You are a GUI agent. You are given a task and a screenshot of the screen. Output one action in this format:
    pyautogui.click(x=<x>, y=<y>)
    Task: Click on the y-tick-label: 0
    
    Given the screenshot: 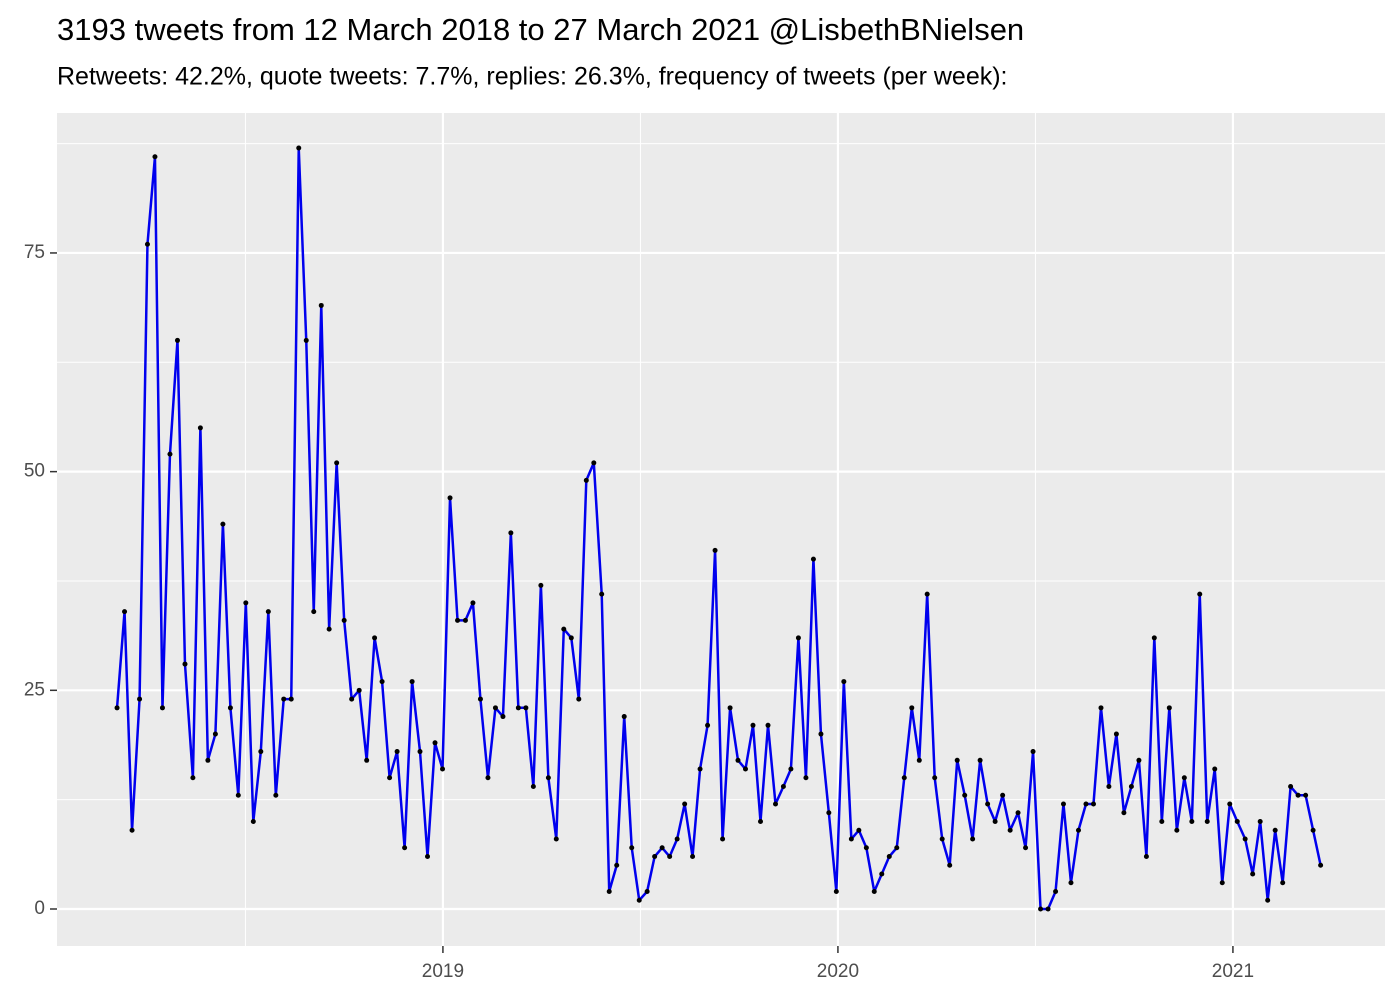 What is the action you would take?
    pyautogui.click(x=39, y=908)
    